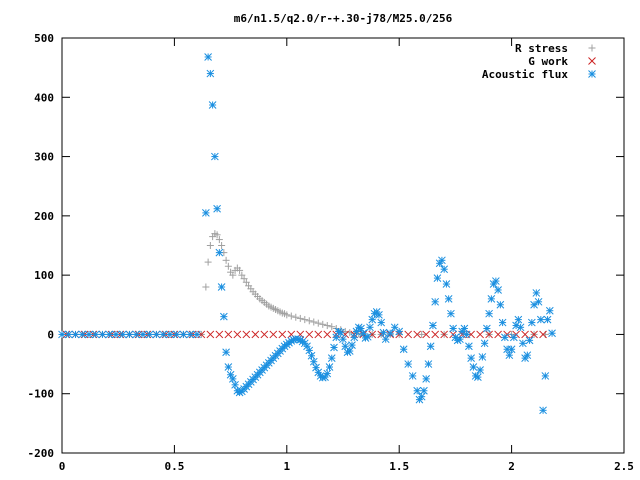  I want to click on legend-label: G work, so click(548, 61).